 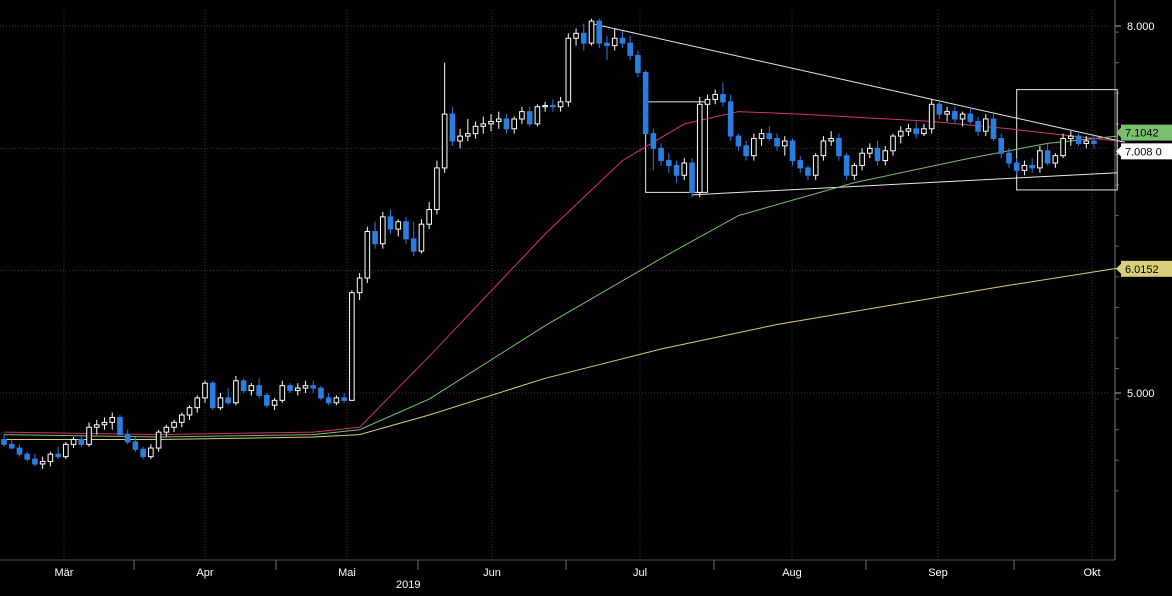 I want to click on value-tag-box, so click(x=1146, y=132).